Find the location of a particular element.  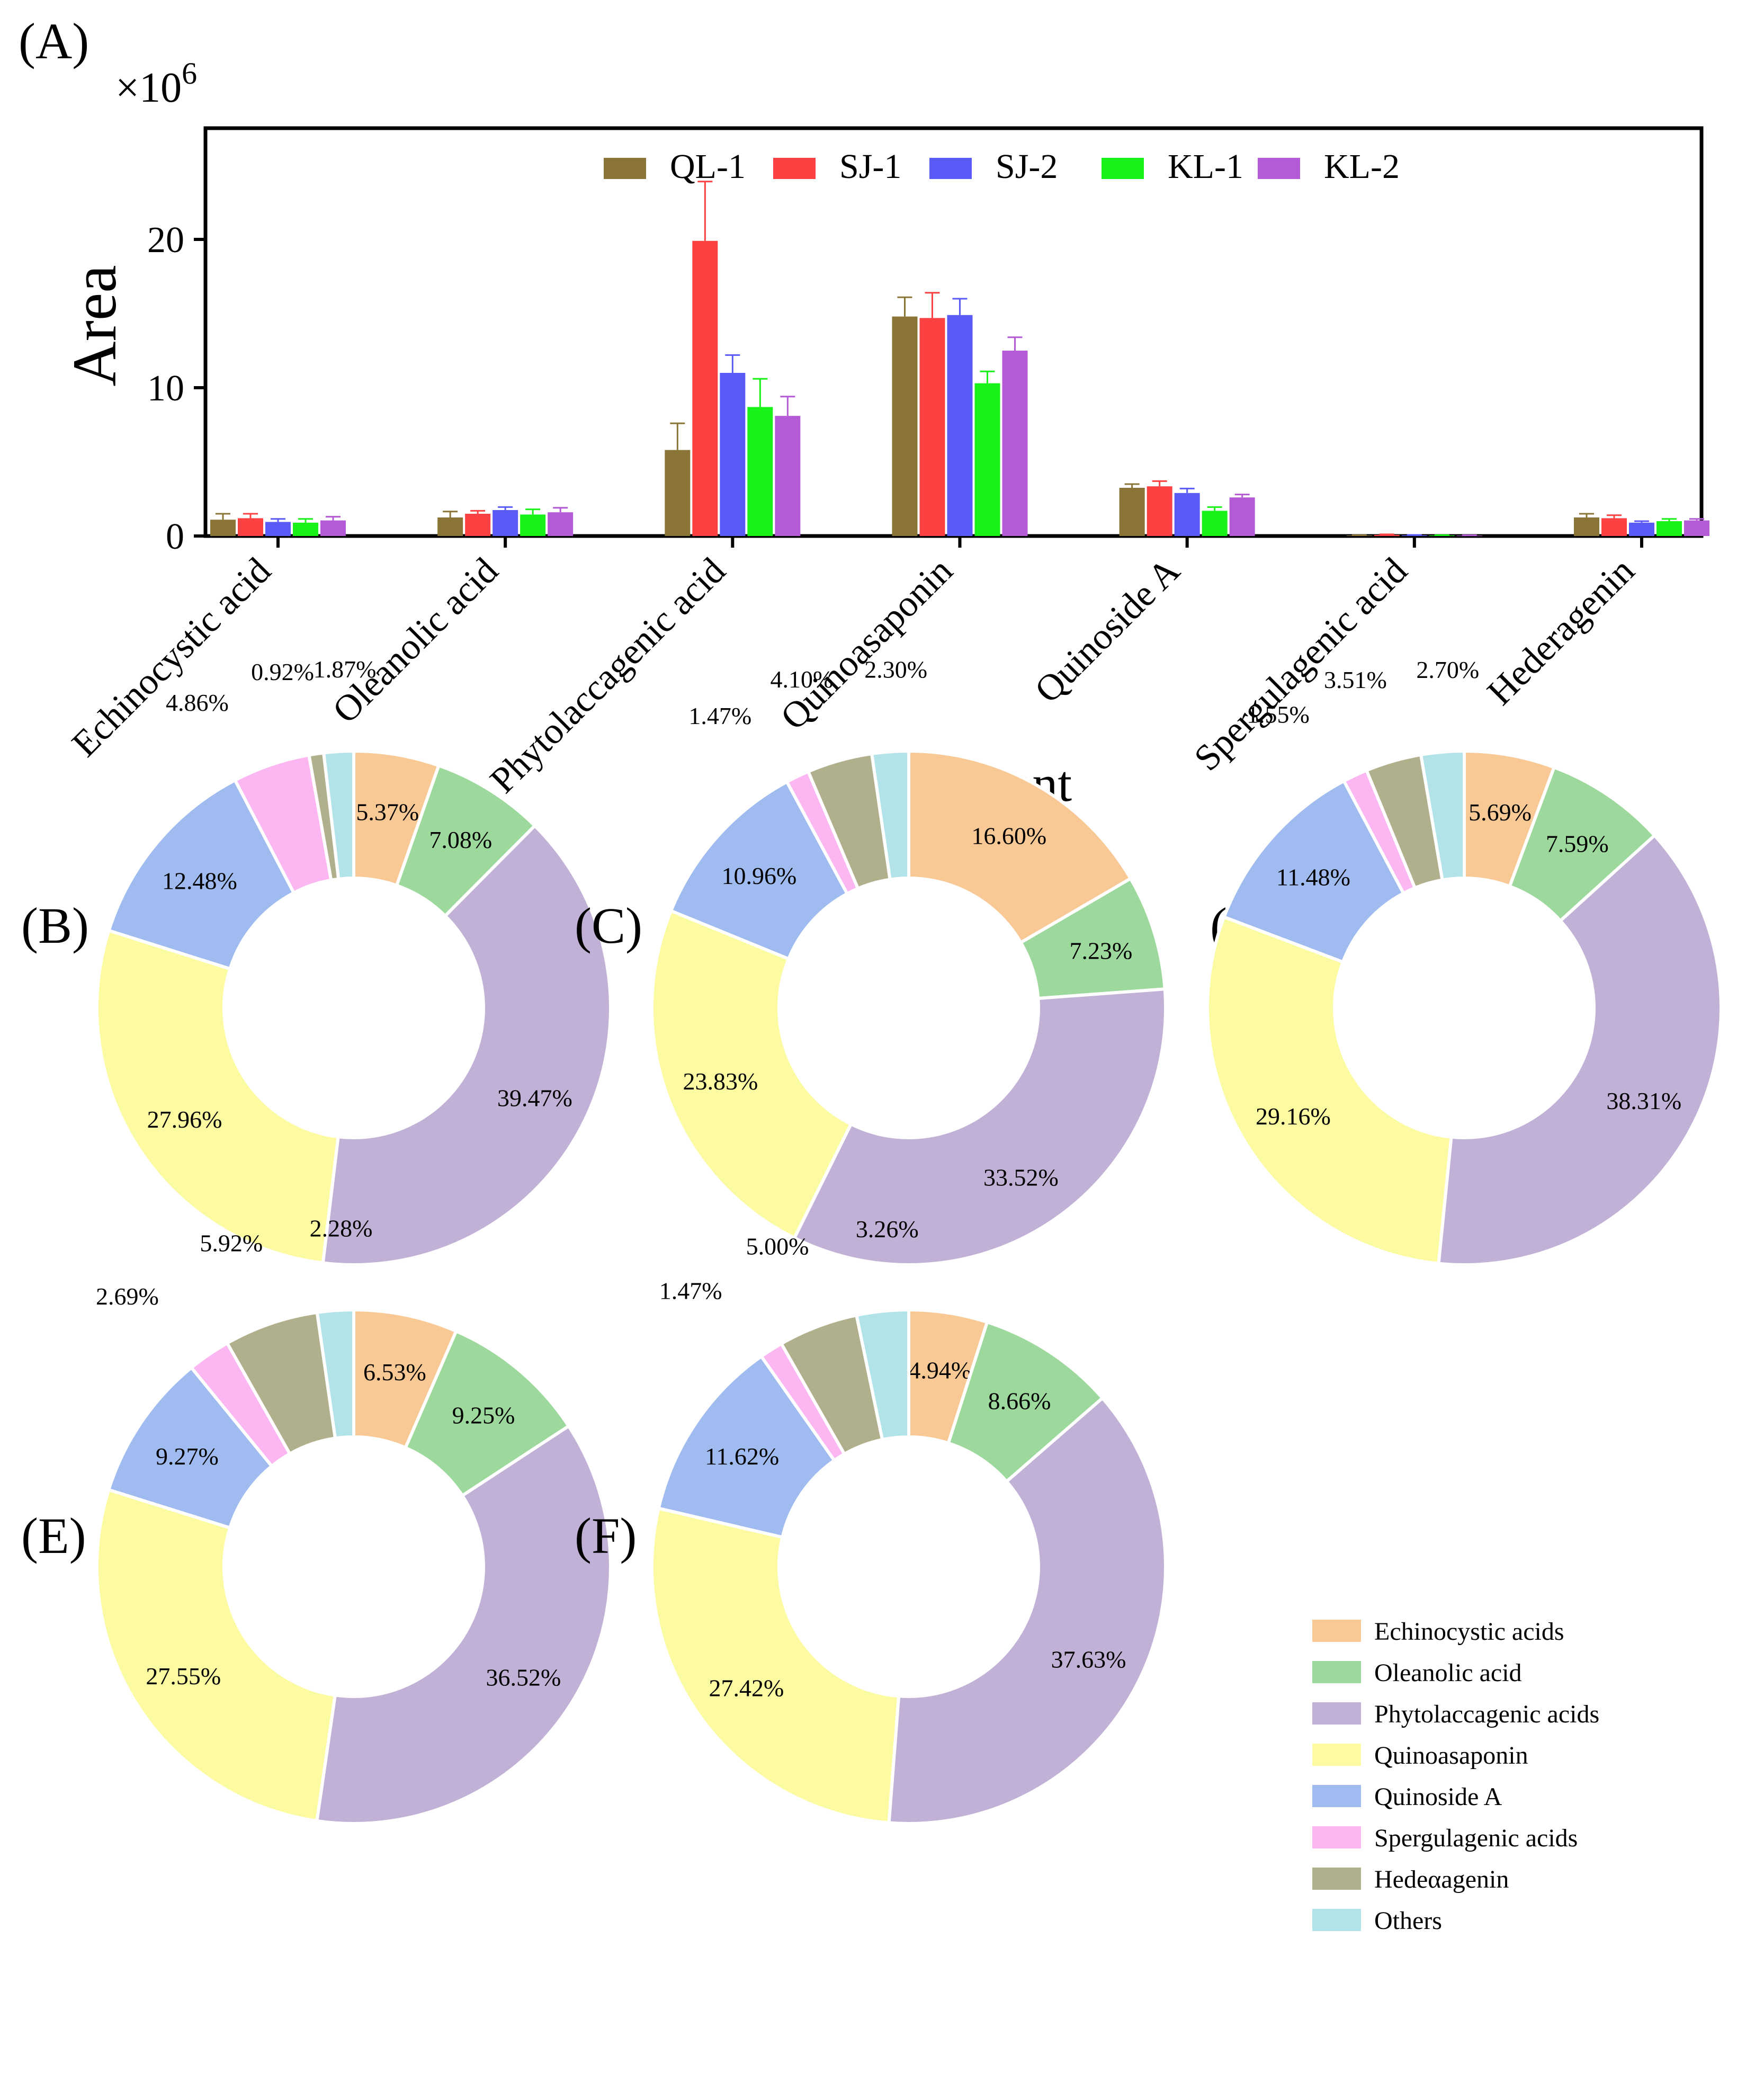

slice-label: 12.48% is located at coordinates (200, 881).